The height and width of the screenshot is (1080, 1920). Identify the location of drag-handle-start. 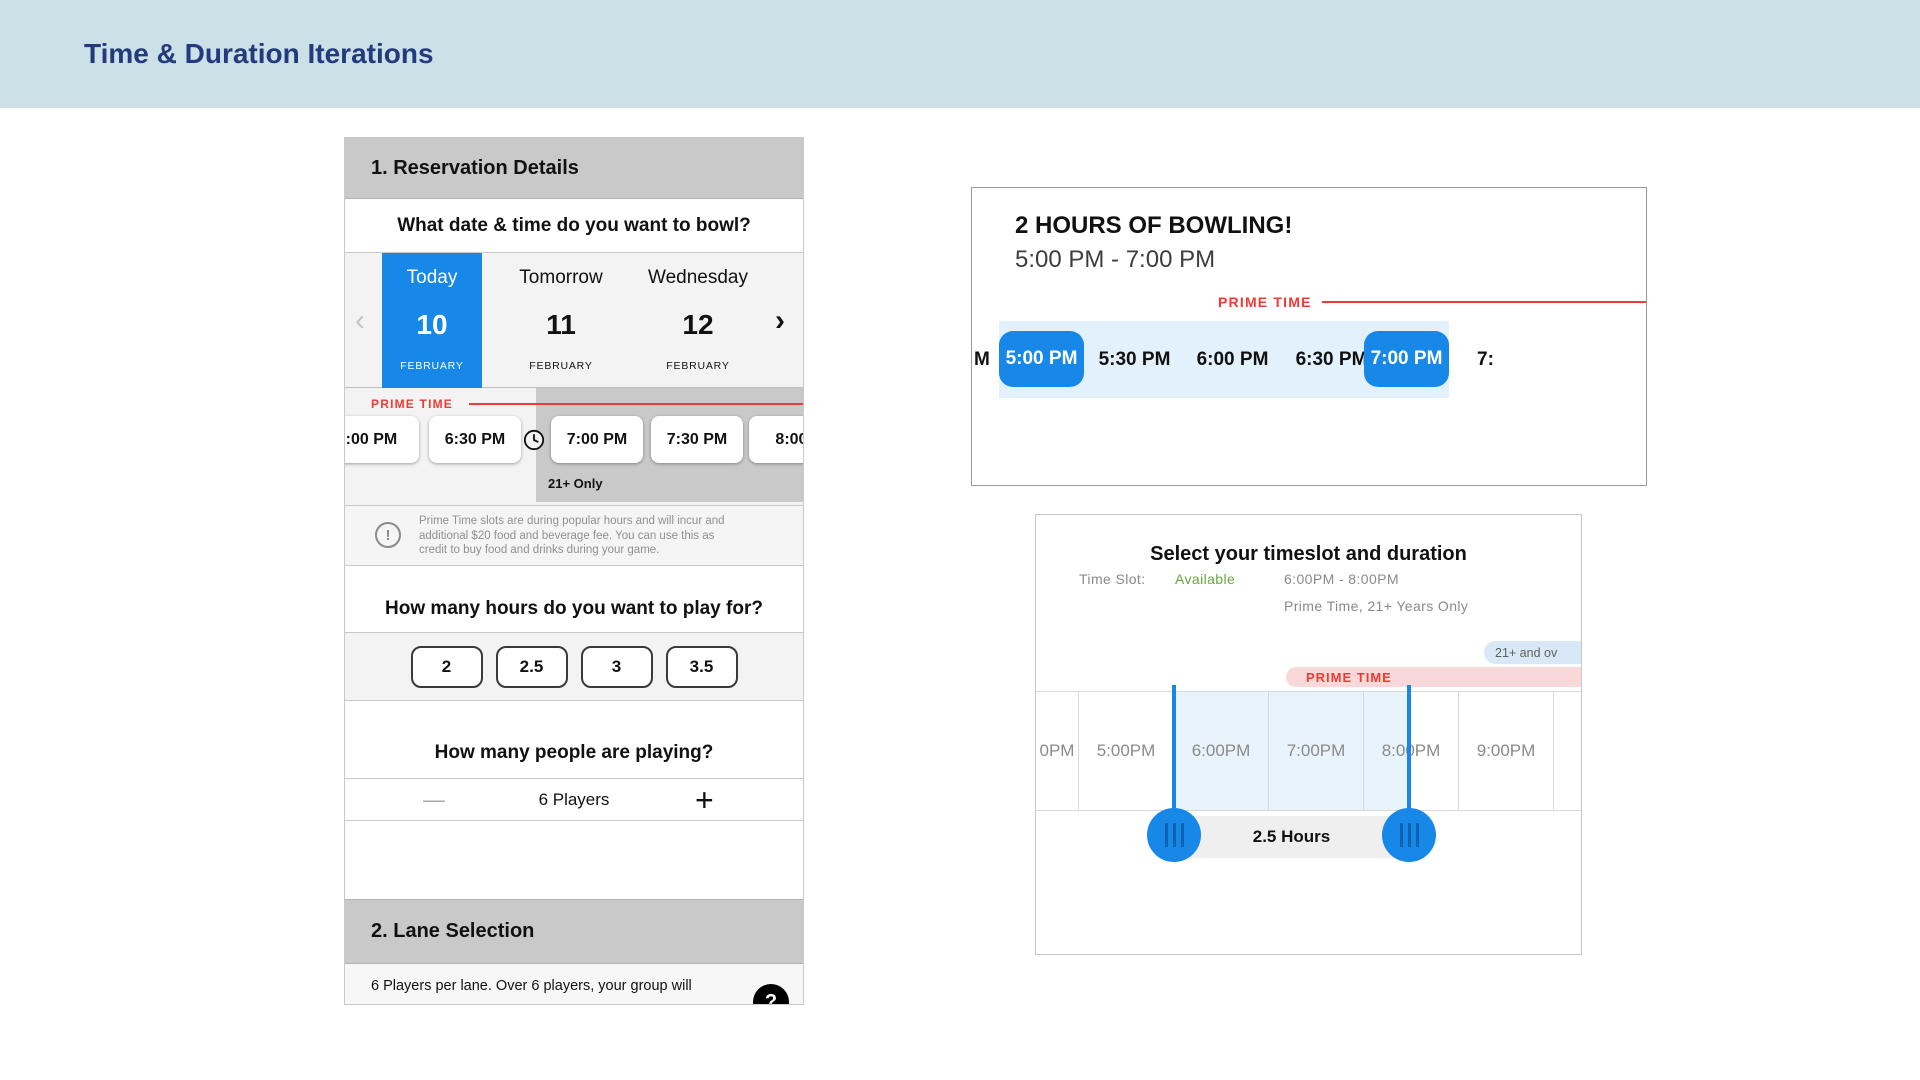
(1174, 835).